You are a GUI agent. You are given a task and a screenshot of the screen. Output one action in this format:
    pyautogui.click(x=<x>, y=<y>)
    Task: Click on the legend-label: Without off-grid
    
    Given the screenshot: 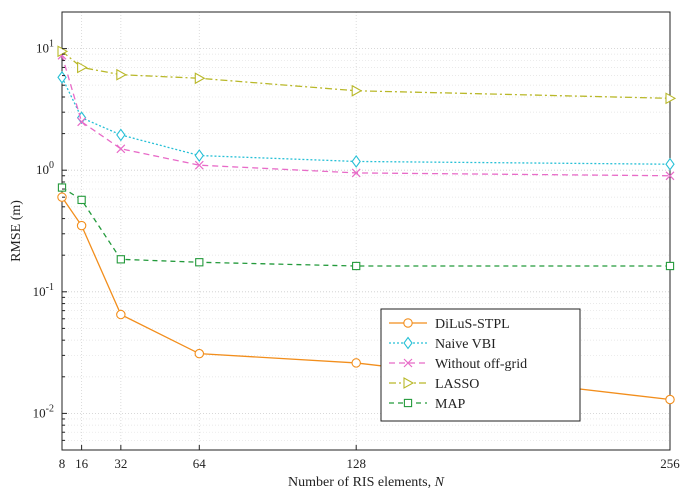 What is the action you would take?
    pyautogui.click(x=481, y=364)
    